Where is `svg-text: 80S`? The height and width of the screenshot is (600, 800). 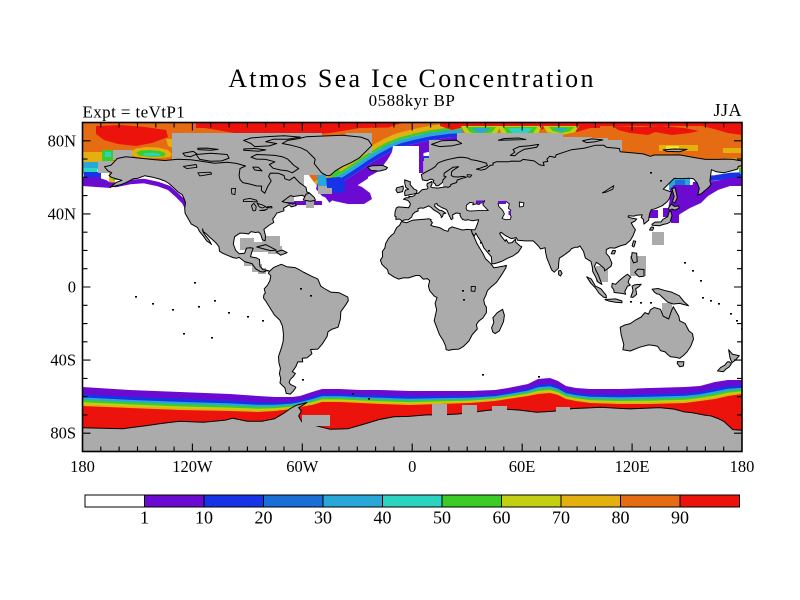
svg-text: 80S is located at coordinates (63, 433).